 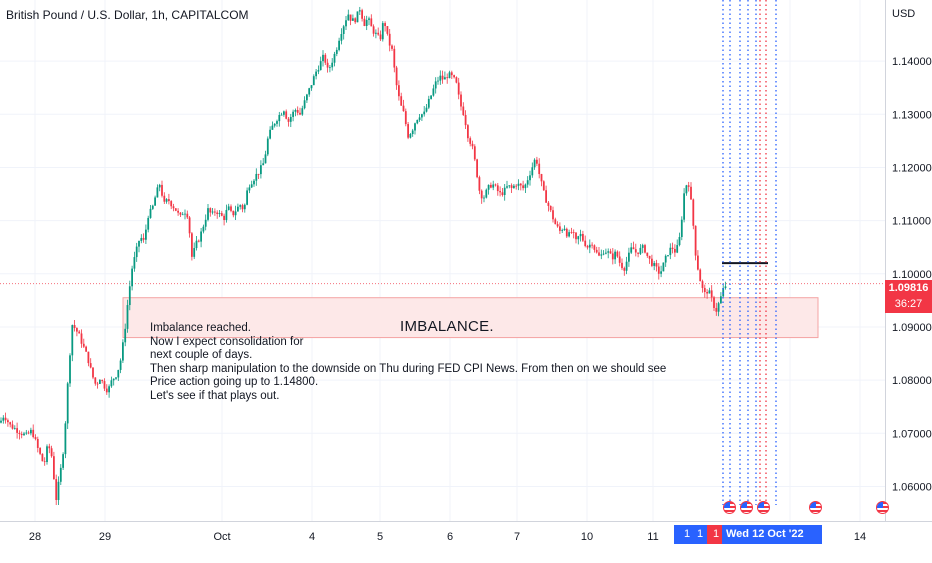 What do you see at coordinates (912, 381) in the screenshot?
I see `y-tick-label: 1.08000` at bounding box center [912, 381].